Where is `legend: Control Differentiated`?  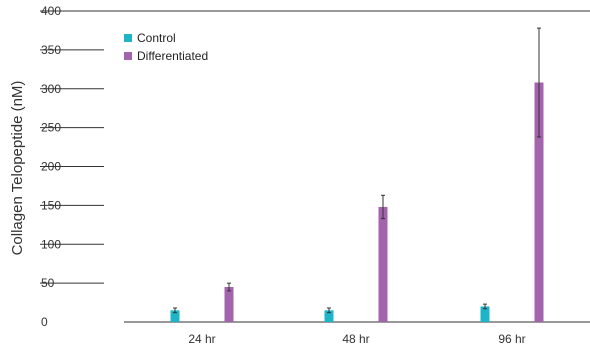
legend: Control Differentiated is located at coordinates (166, 47).